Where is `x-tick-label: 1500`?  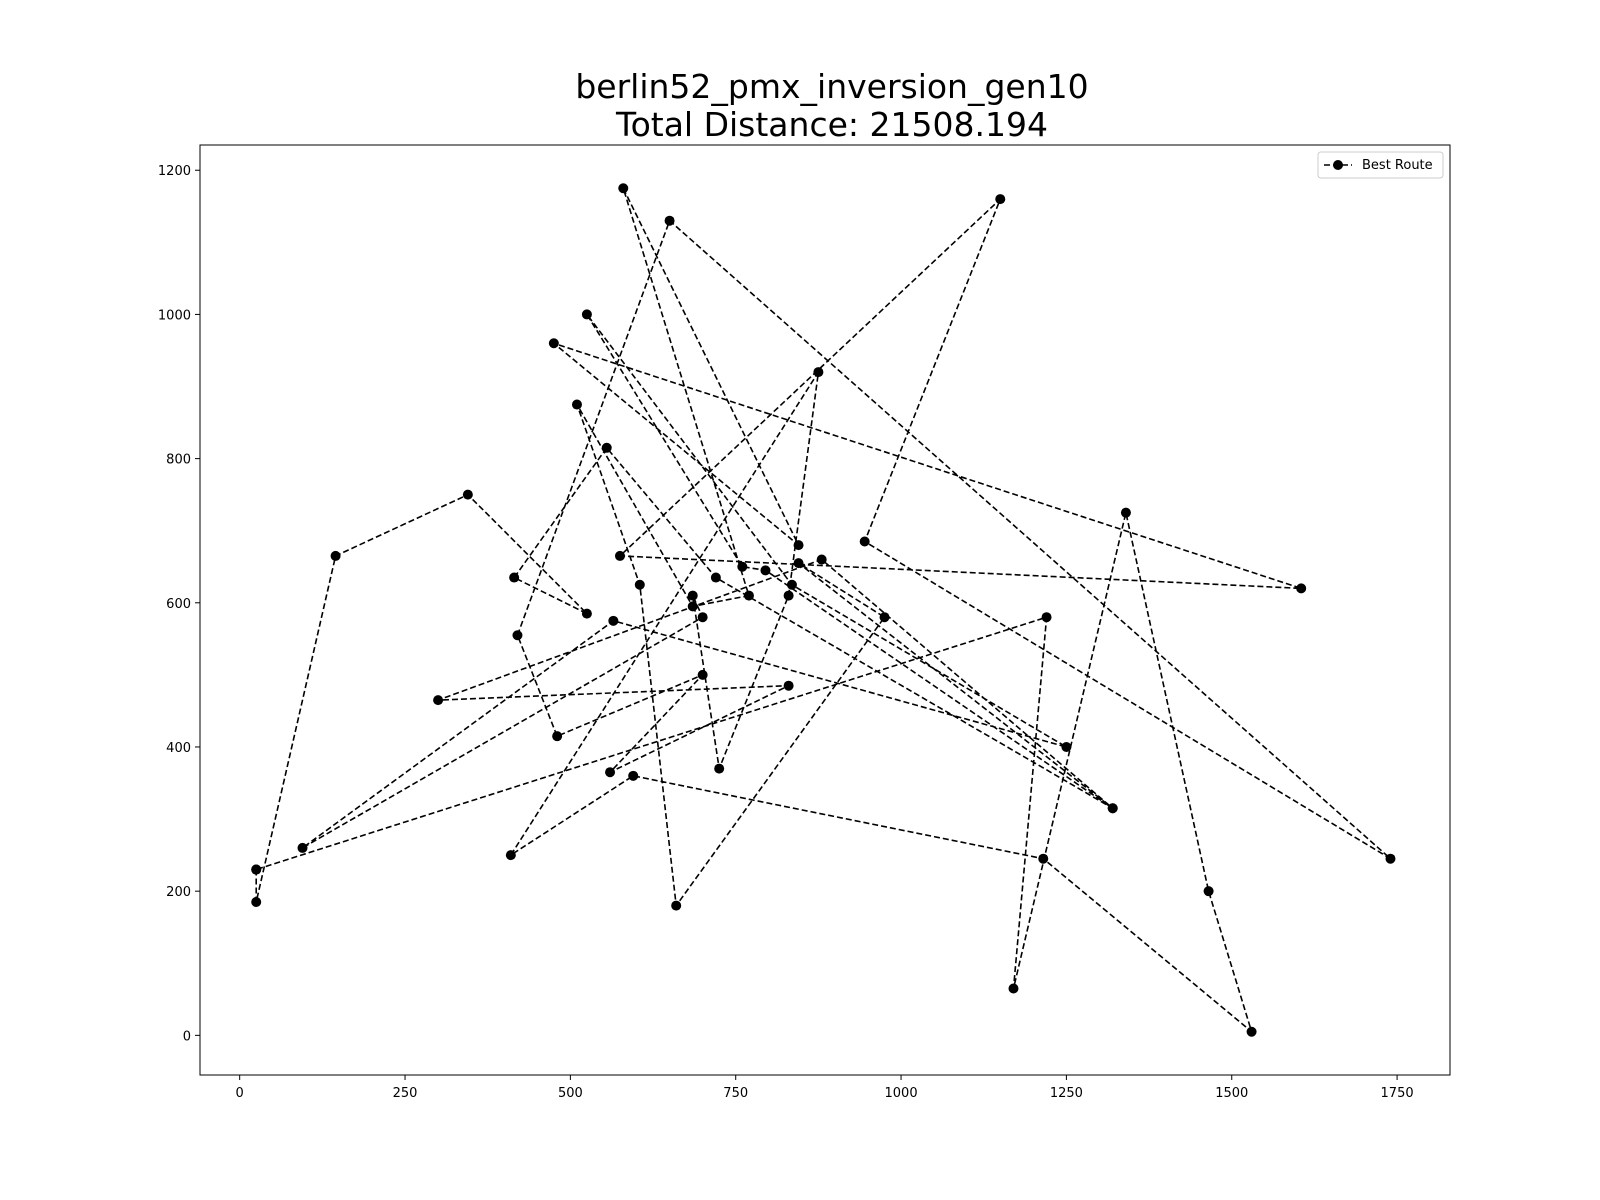
x-tick-label: 1500 is located at coordinates (1231, 1093).